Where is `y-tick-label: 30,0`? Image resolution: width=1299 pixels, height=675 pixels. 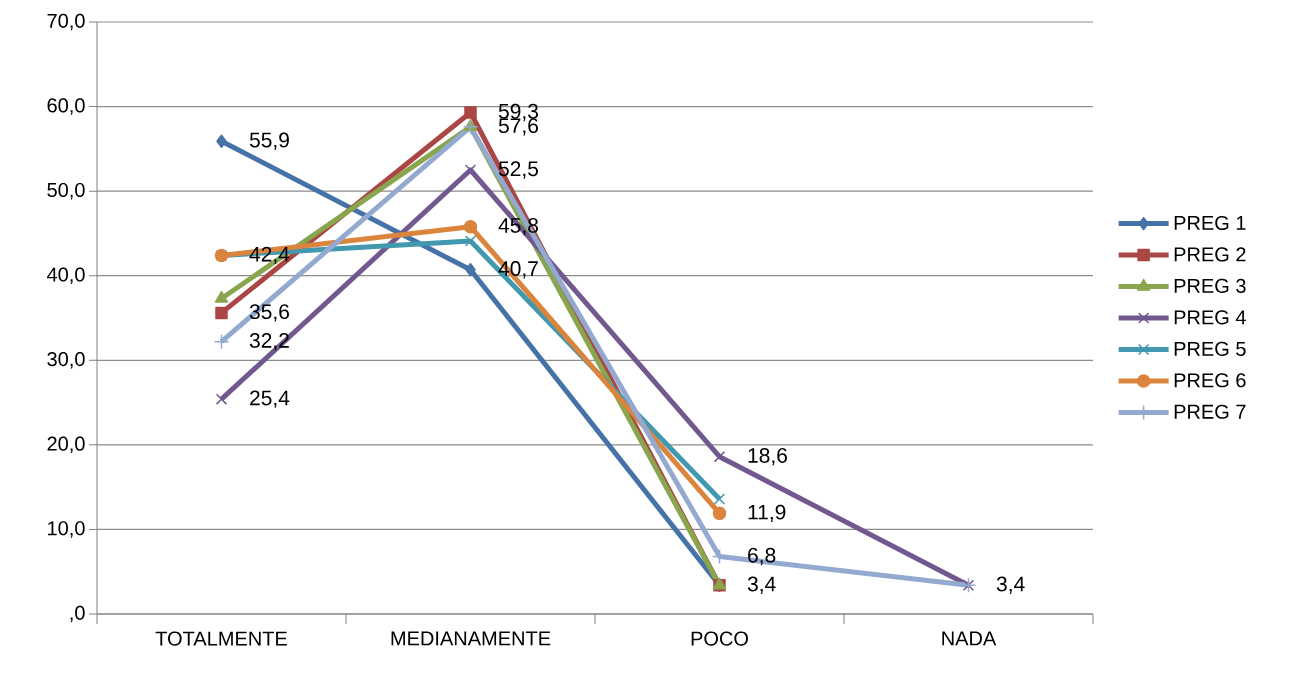 y-tick-label: 30,0 is located at coordinates (66, 360).